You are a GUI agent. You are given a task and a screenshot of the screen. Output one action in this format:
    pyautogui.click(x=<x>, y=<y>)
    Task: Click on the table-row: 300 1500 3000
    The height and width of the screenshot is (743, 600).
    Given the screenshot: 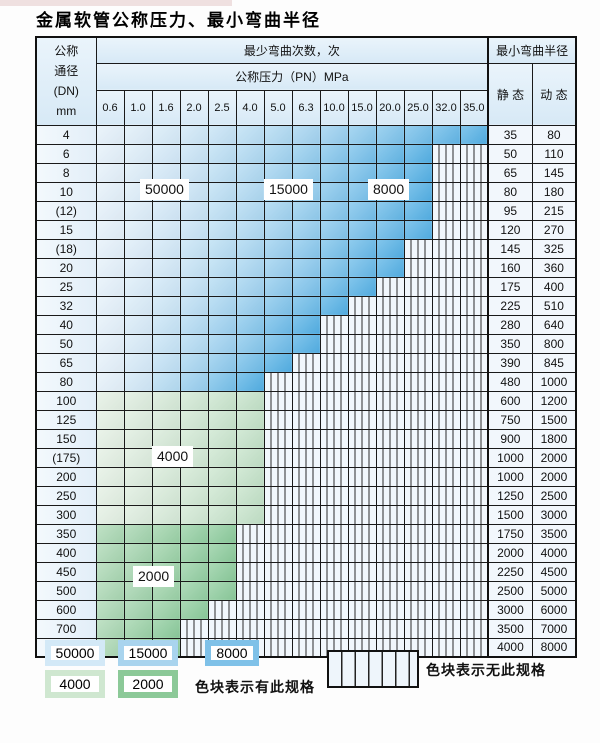 What is the action you would take?
    pyautogui.click(x=306, y=514)
    